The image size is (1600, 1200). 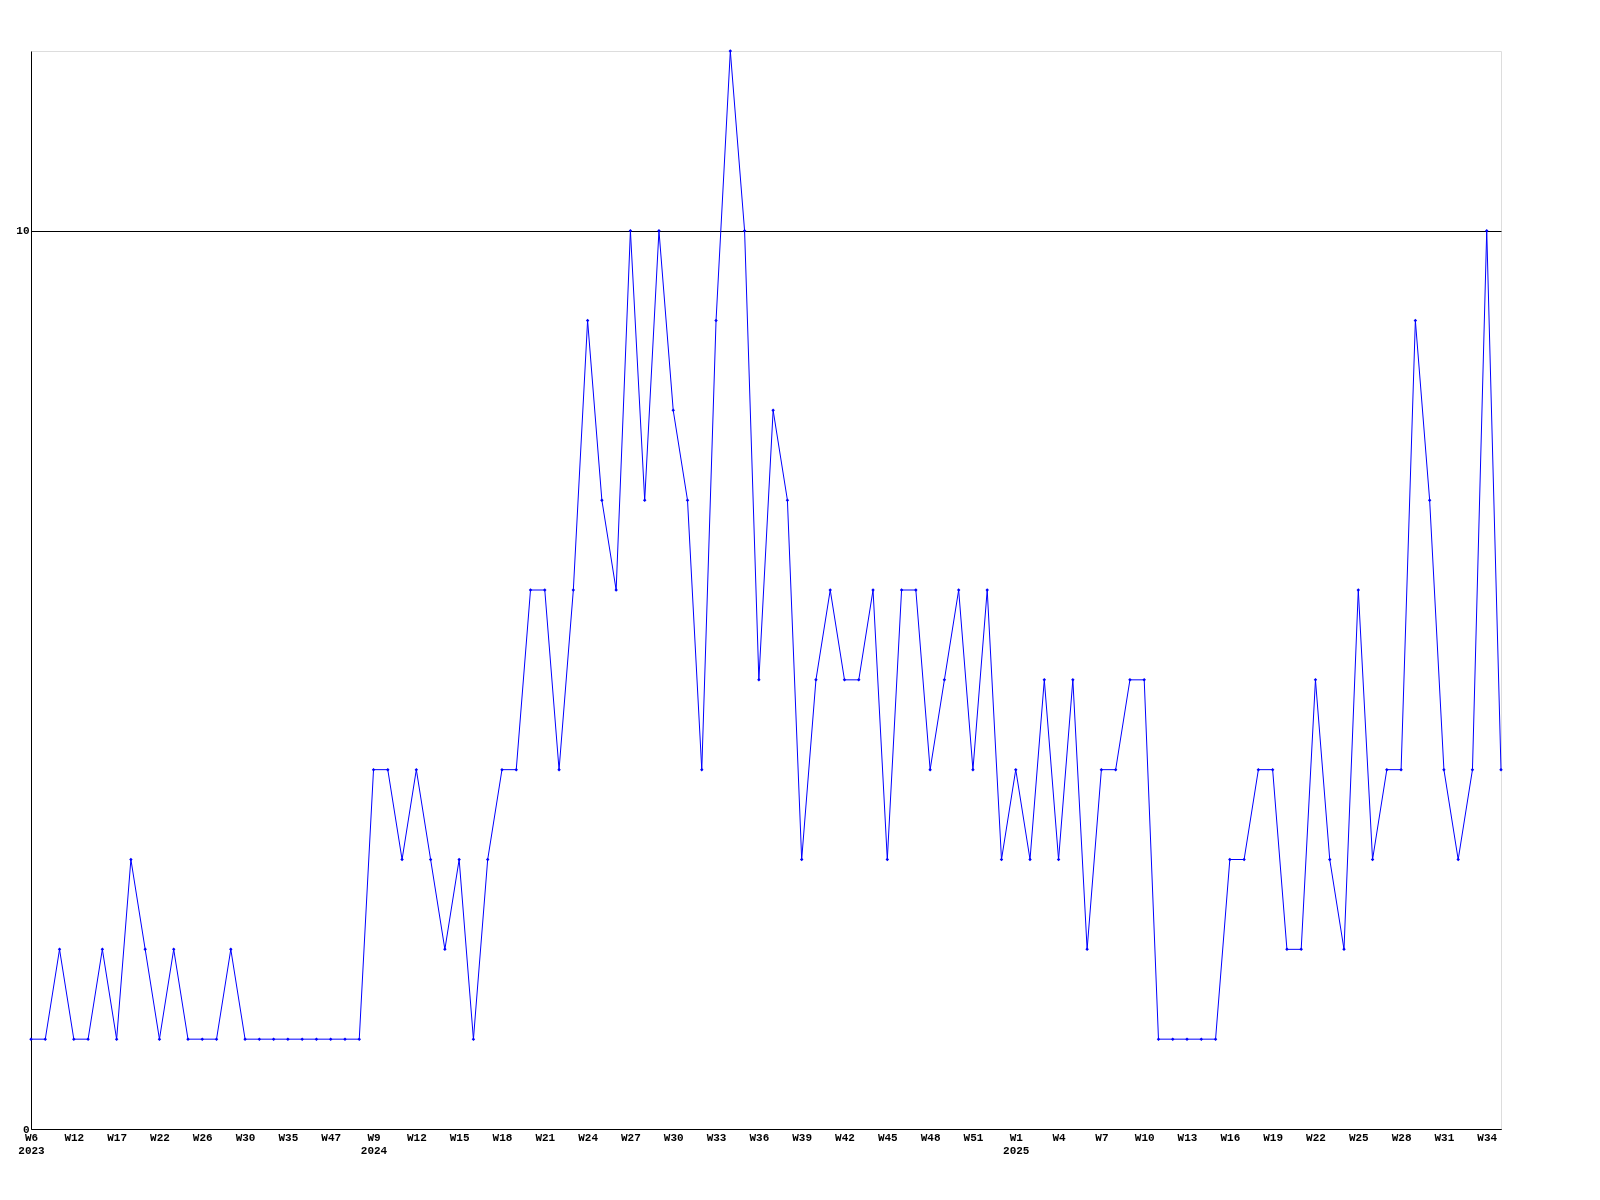 What do you see at coordinates (545, 1137) in the screenshot?
I see `x-tick-label: W21` at bounding box center [545, 1137].